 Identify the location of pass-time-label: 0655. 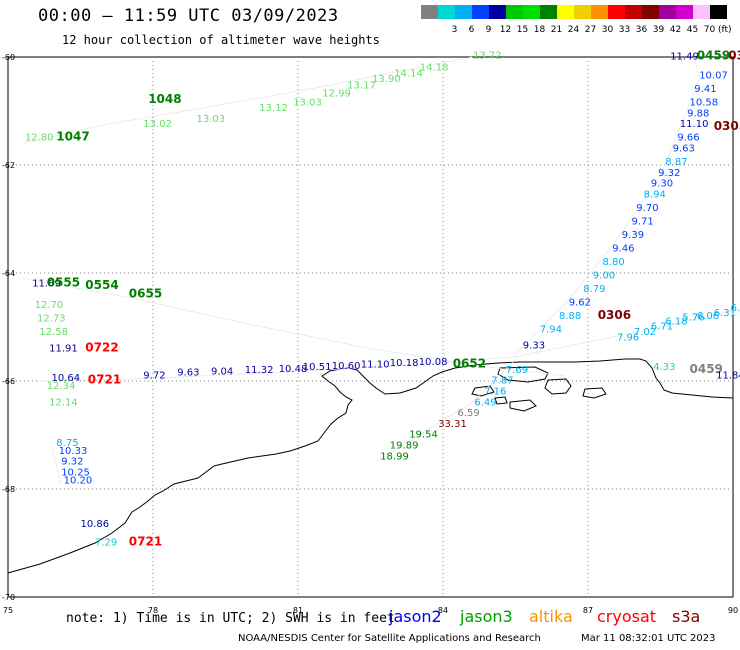
(145, 293).